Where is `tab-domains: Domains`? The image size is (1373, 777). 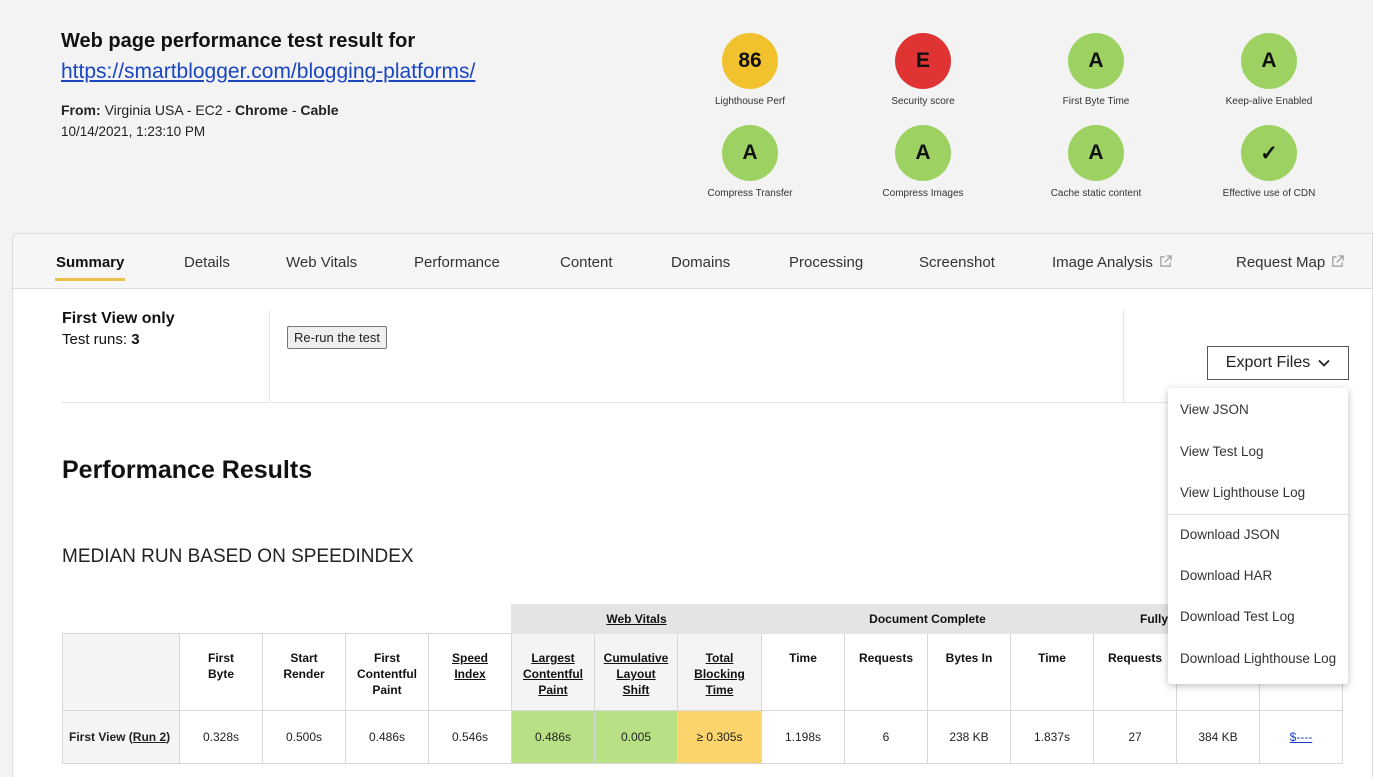 tab-domains: Domains is located at coordinates (701, 262).